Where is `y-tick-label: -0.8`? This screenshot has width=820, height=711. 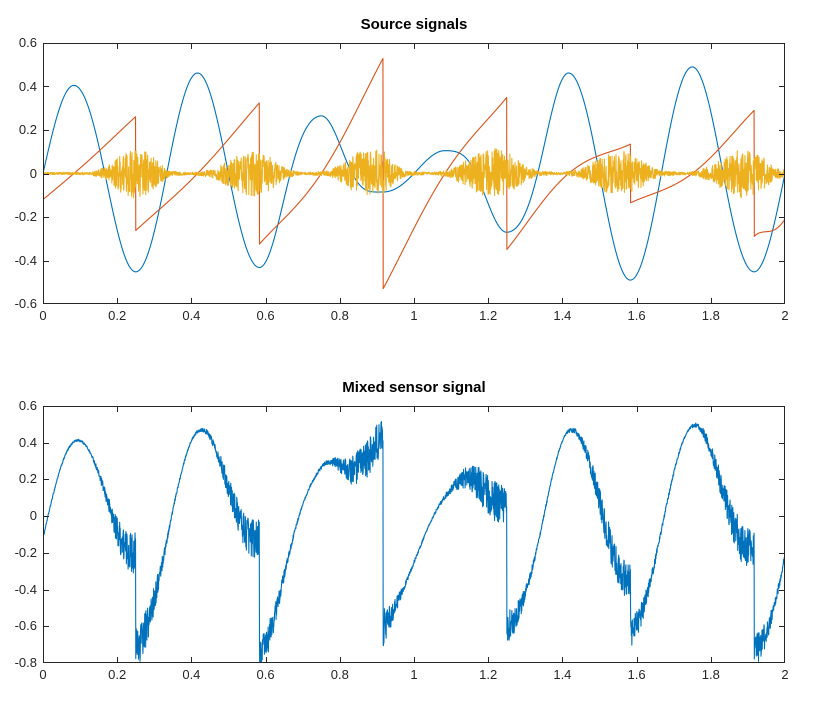
y-tick-label: -0.8 is located at coordinates (25, 662).